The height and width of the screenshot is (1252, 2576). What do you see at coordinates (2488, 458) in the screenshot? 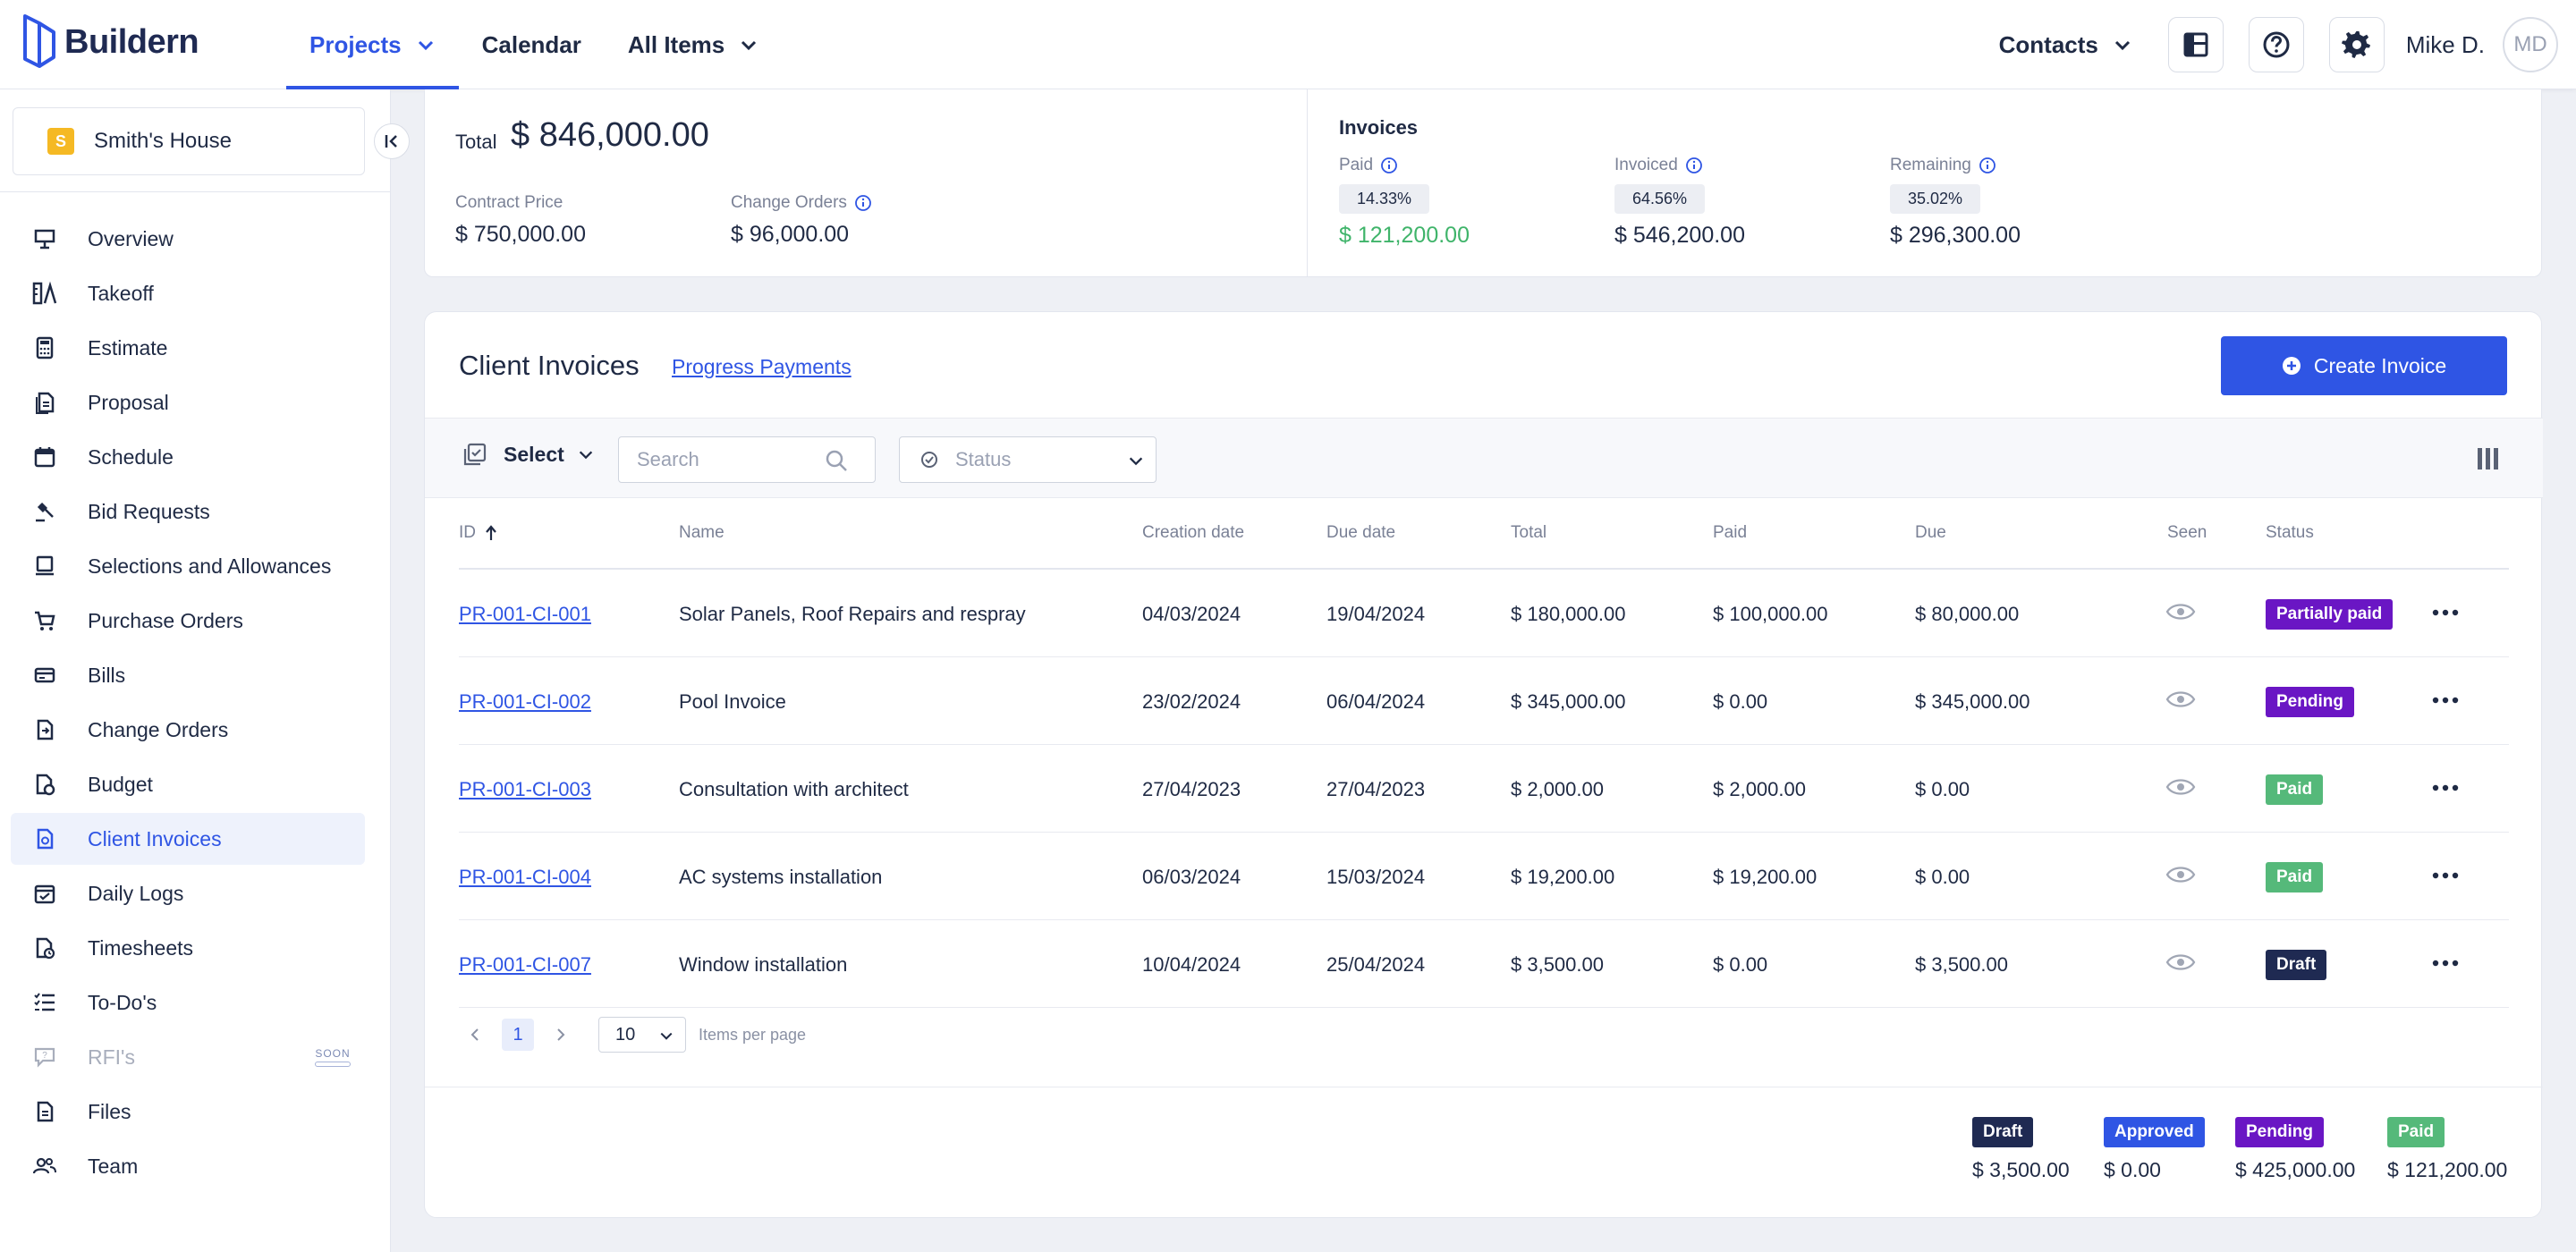
I see `columns-icon` at bounding box center [2488, 458].